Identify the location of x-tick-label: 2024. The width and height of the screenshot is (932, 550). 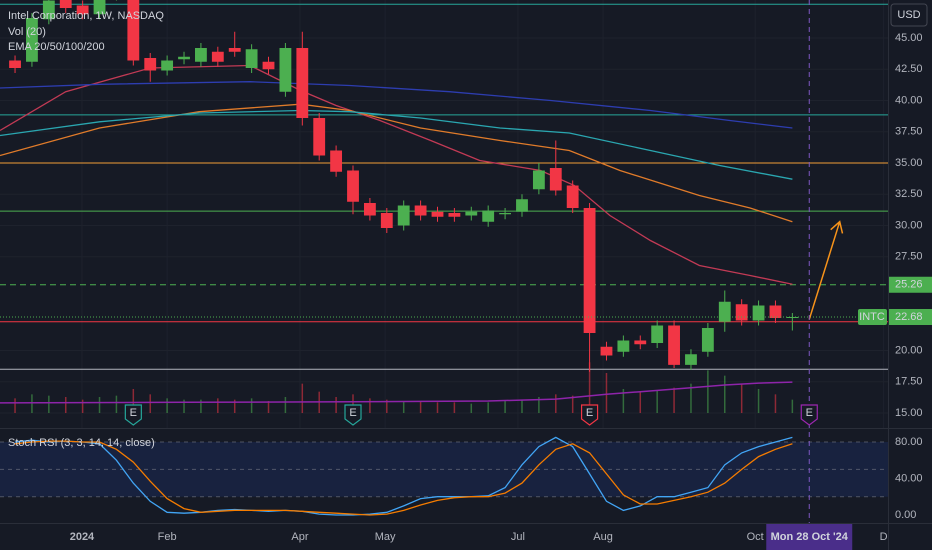
(82, 537).